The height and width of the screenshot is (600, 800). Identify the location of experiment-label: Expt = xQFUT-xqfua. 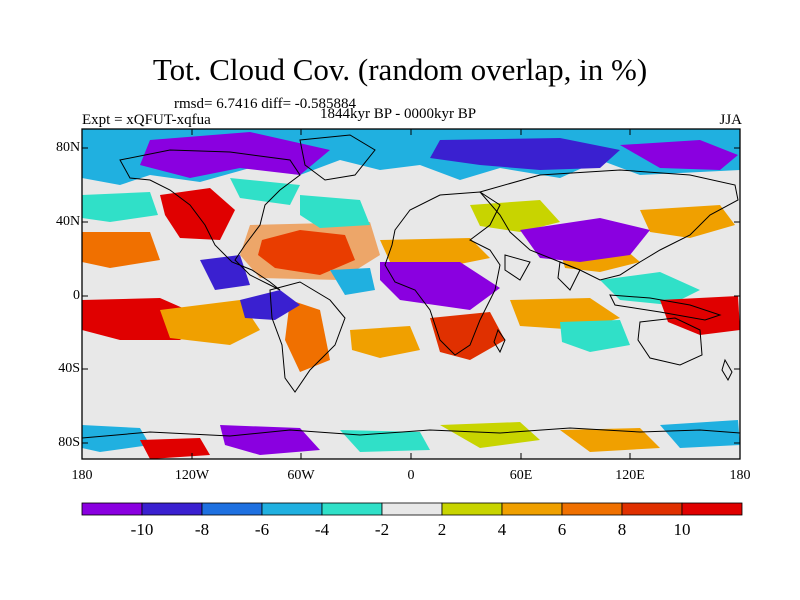
(146, 120).